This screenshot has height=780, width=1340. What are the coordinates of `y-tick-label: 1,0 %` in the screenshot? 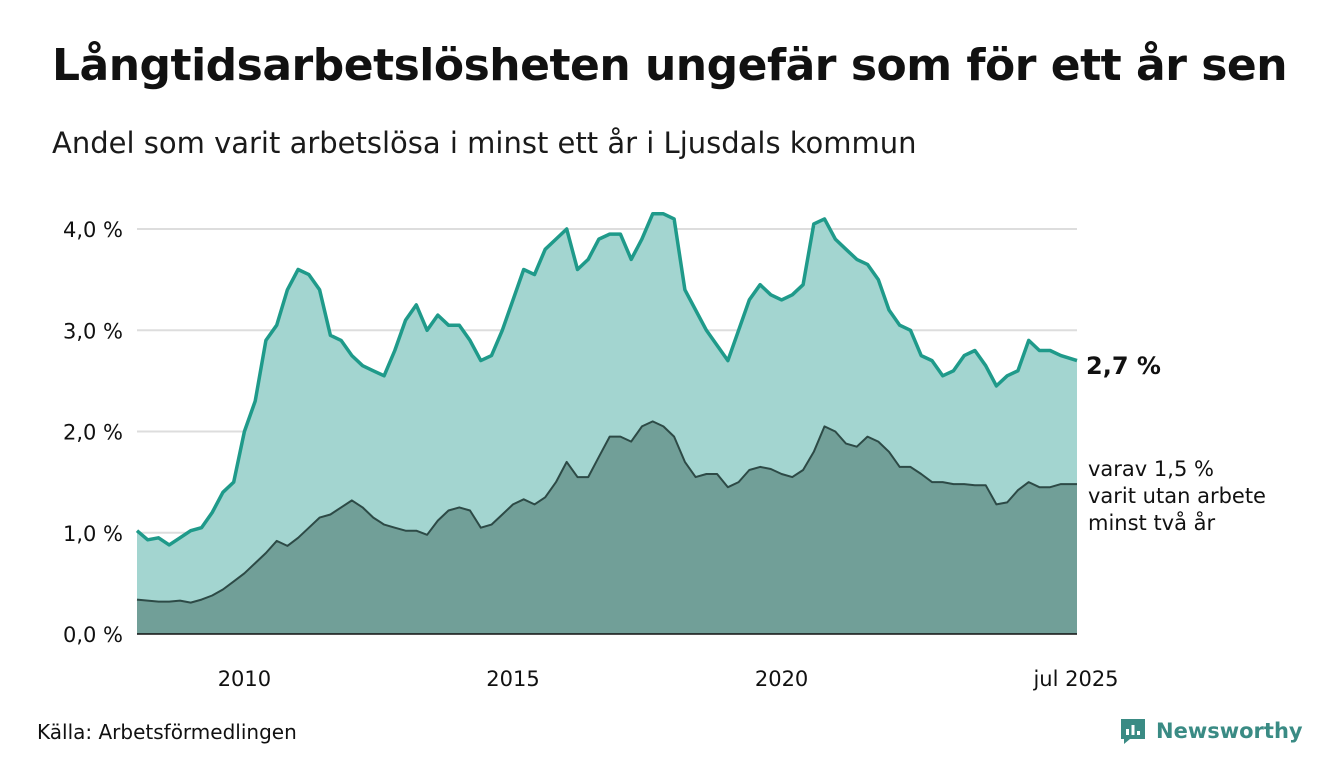 It's located at (93, 534).